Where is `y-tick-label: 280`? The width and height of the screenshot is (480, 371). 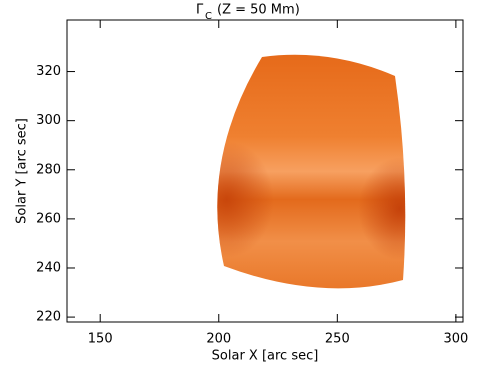
y-tick-label: 280 is located at coordinates (48, 169).